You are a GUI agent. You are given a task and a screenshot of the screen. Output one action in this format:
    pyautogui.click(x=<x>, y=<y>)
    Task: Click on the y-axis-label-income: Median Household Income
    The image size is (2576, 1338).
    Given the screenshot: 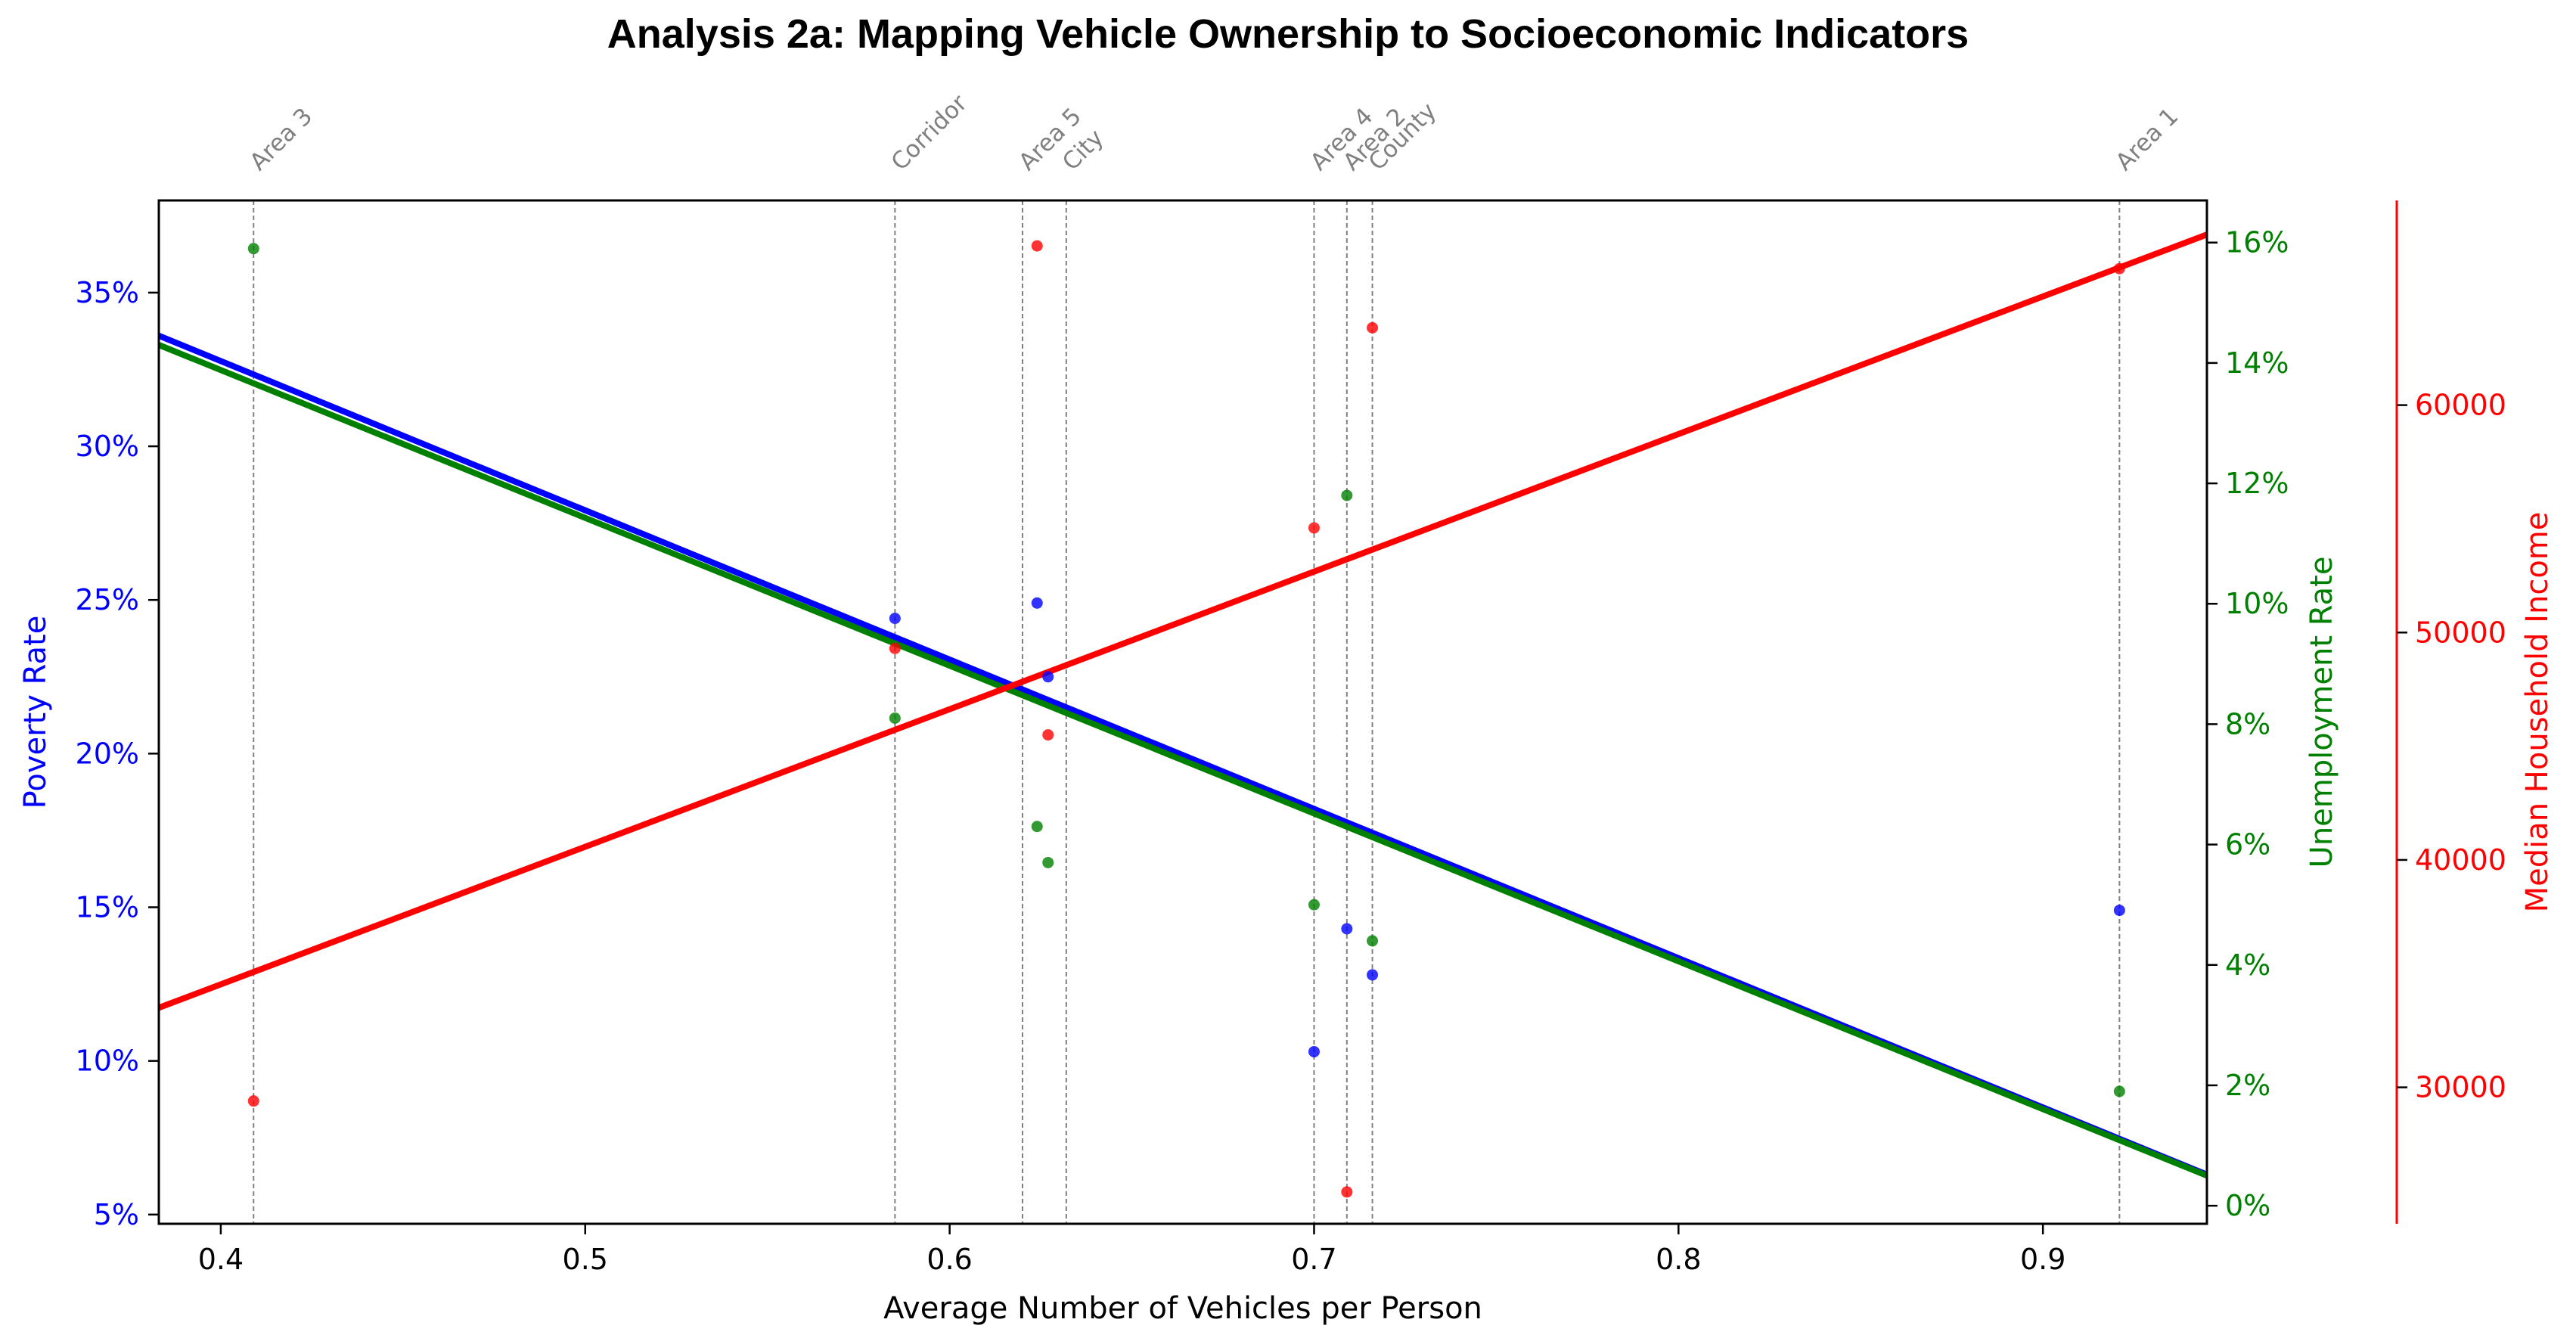 What is the action you would take?
    pyautogui.click(x=2537, y=712)
    